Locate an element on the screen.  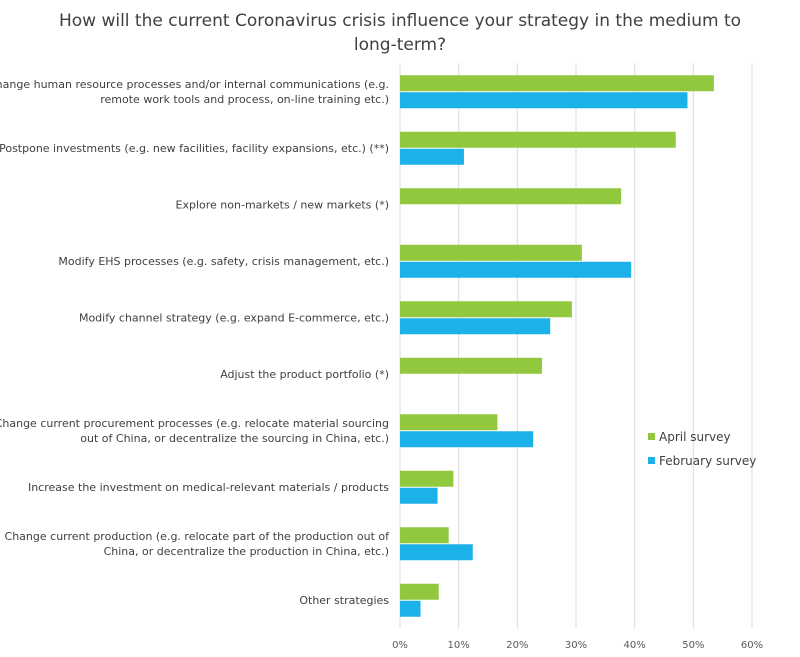
x-tick-label: 20% is located at coordinates (517, 645).